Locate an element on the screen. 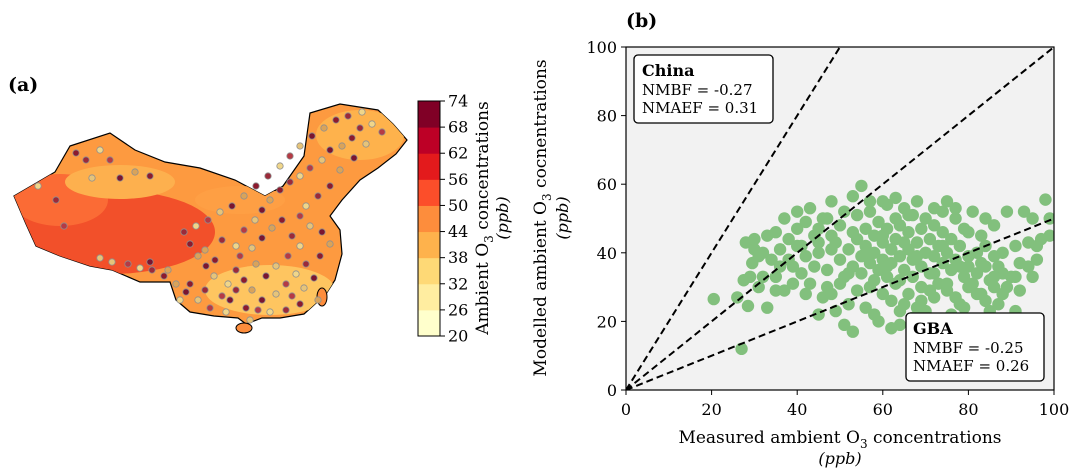  x-axis: 0 20 40 60 80 100 is located at coordinates (845, 404).